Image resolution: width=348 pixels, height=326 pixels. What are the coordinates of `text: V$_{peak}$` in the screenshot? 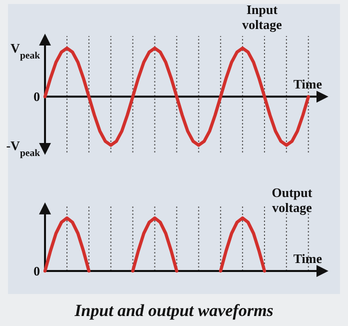 It's located at (25, 51).